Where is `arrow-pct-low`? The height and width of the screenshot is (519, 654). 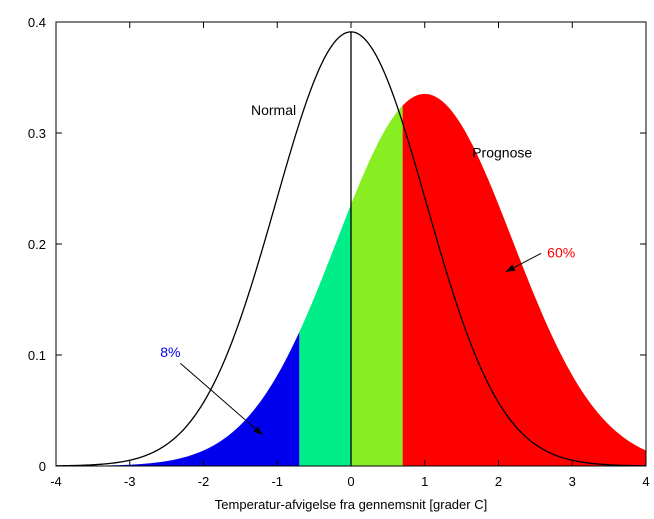 arrow-pct-low is located at coordinates (221, 399).